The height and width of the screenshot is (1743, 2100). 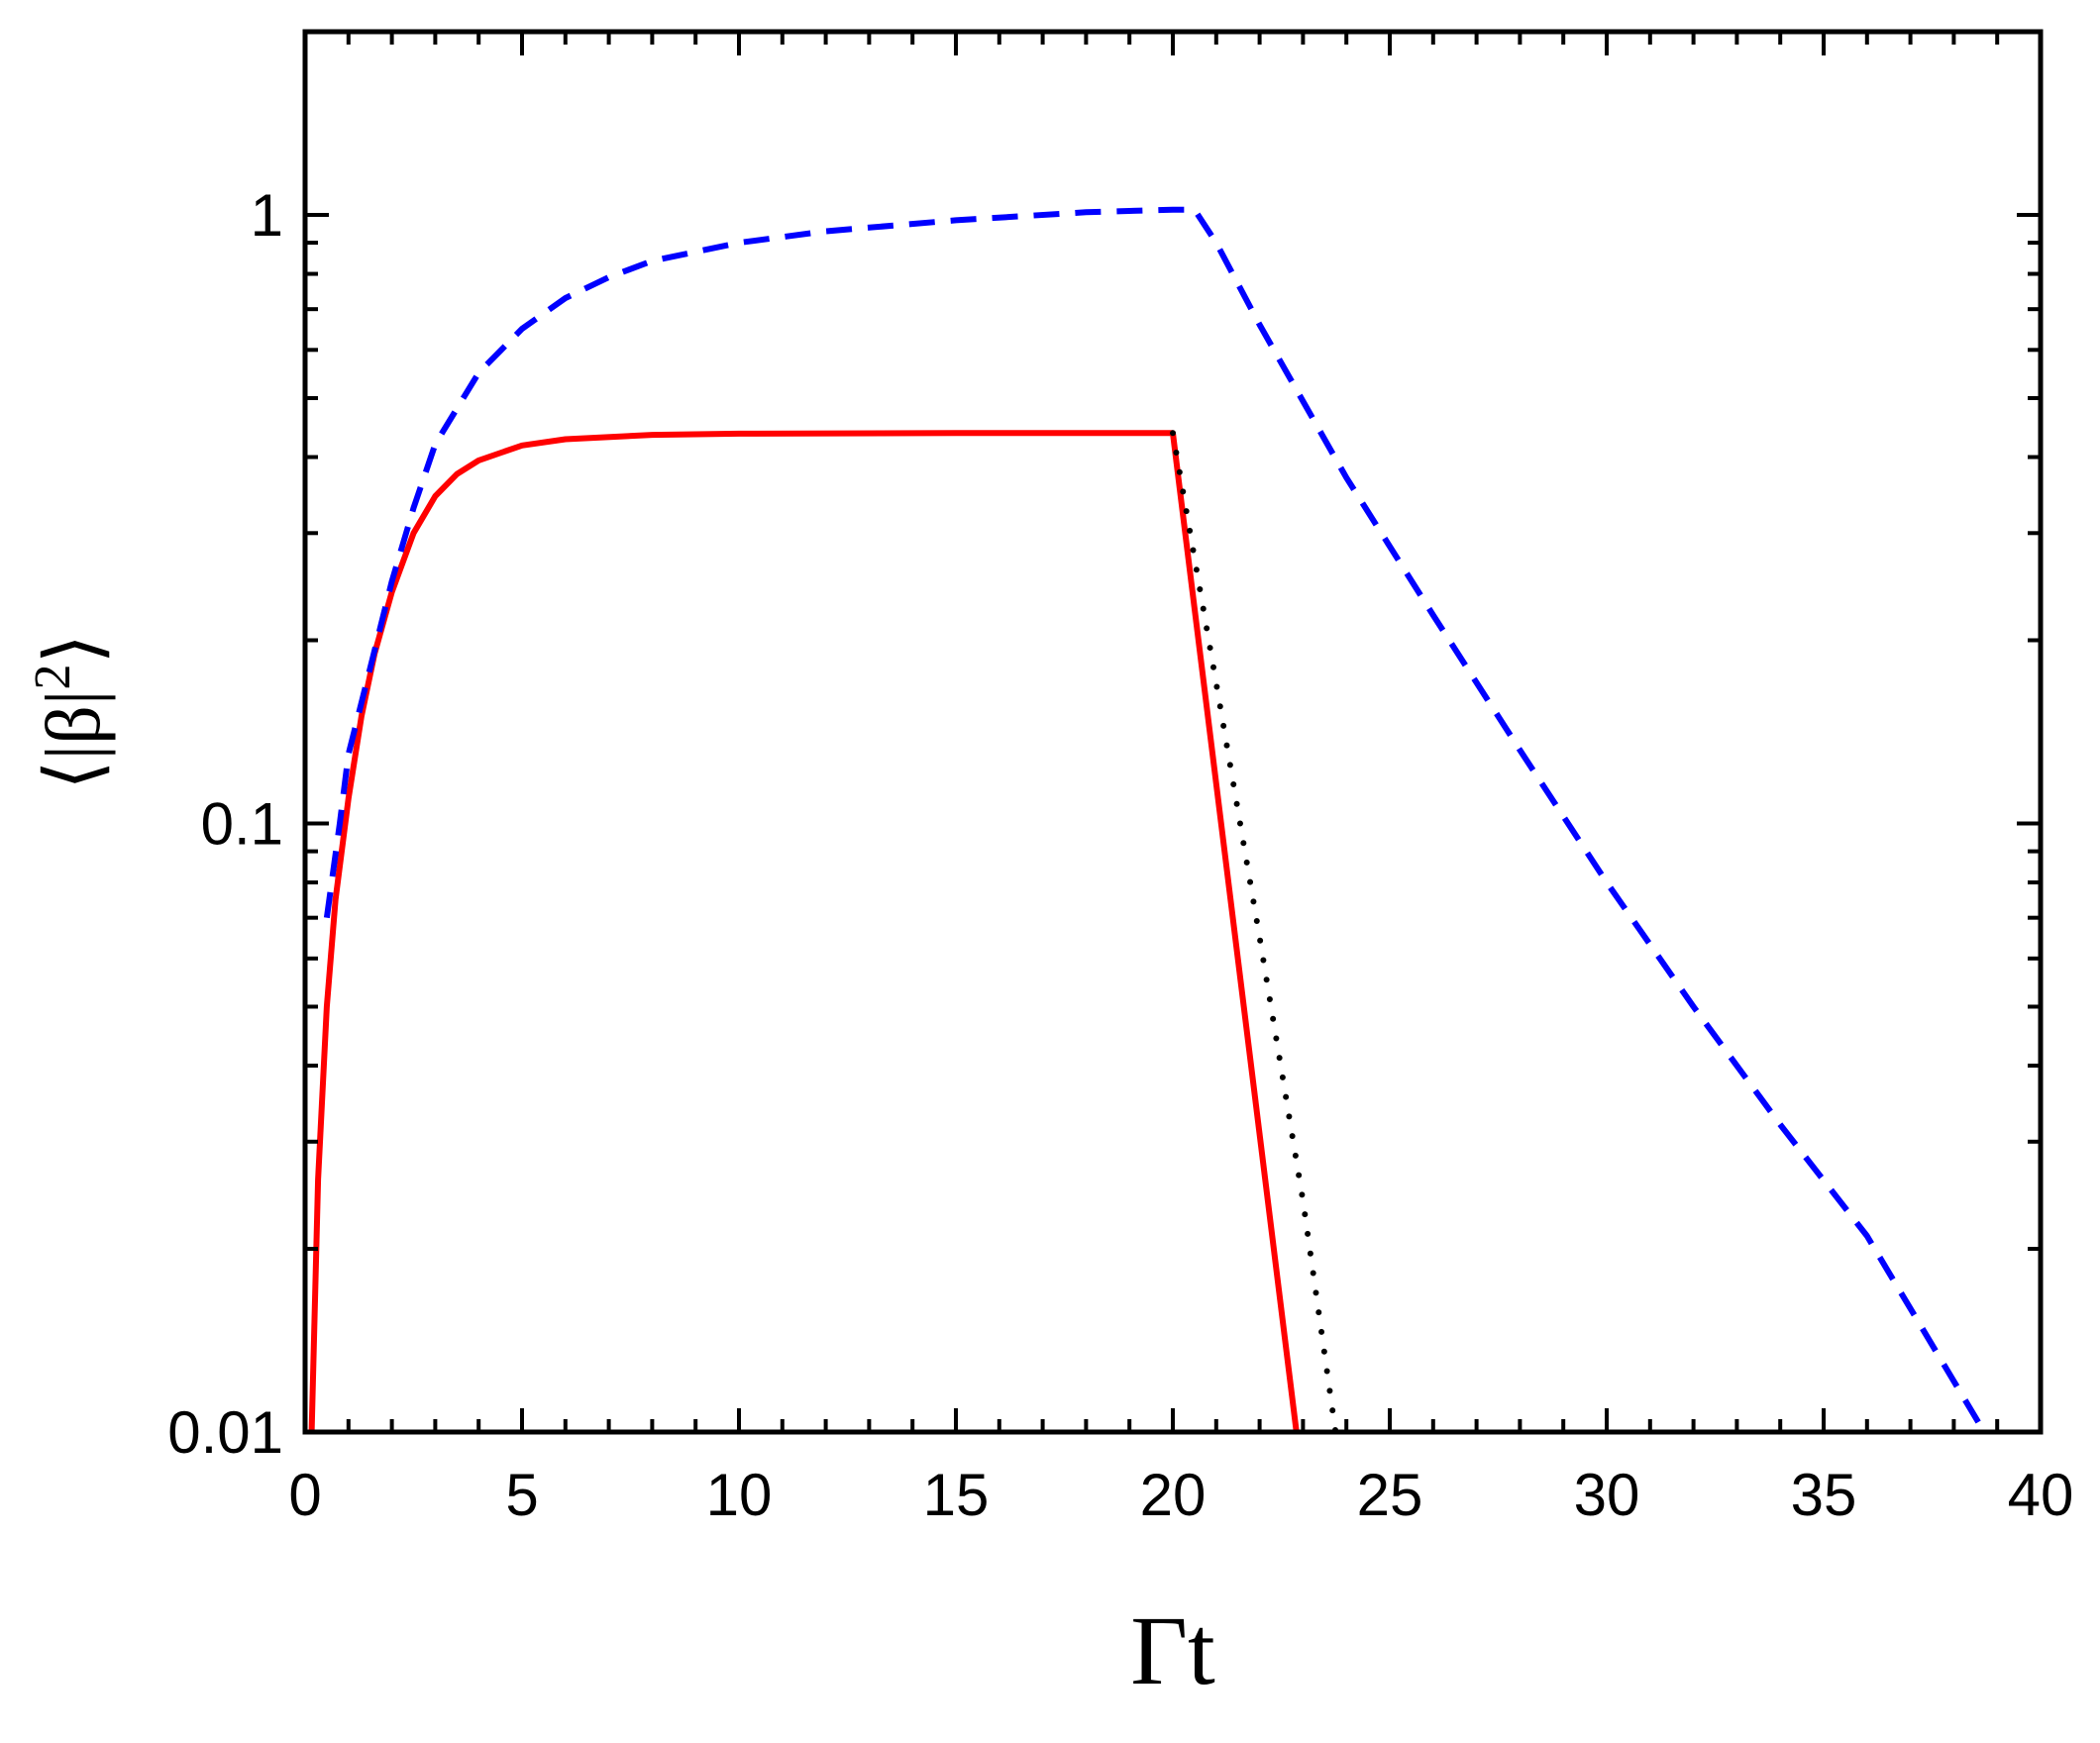 I want to click on y-tick-label: 1, so click(x=267, y=215).